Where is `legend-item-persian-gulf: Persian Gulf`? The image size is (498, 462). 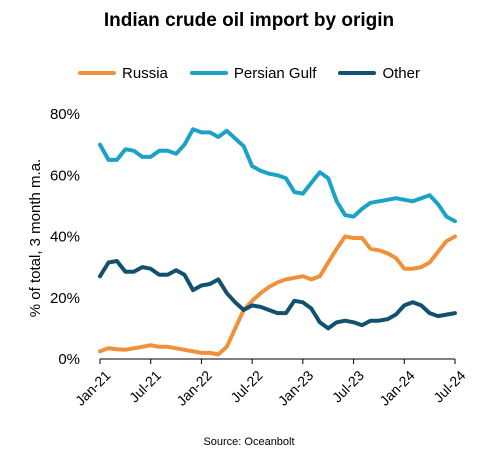 legend-item-persian-gulf: Persian Gulf is located at coordinates (253, 73).